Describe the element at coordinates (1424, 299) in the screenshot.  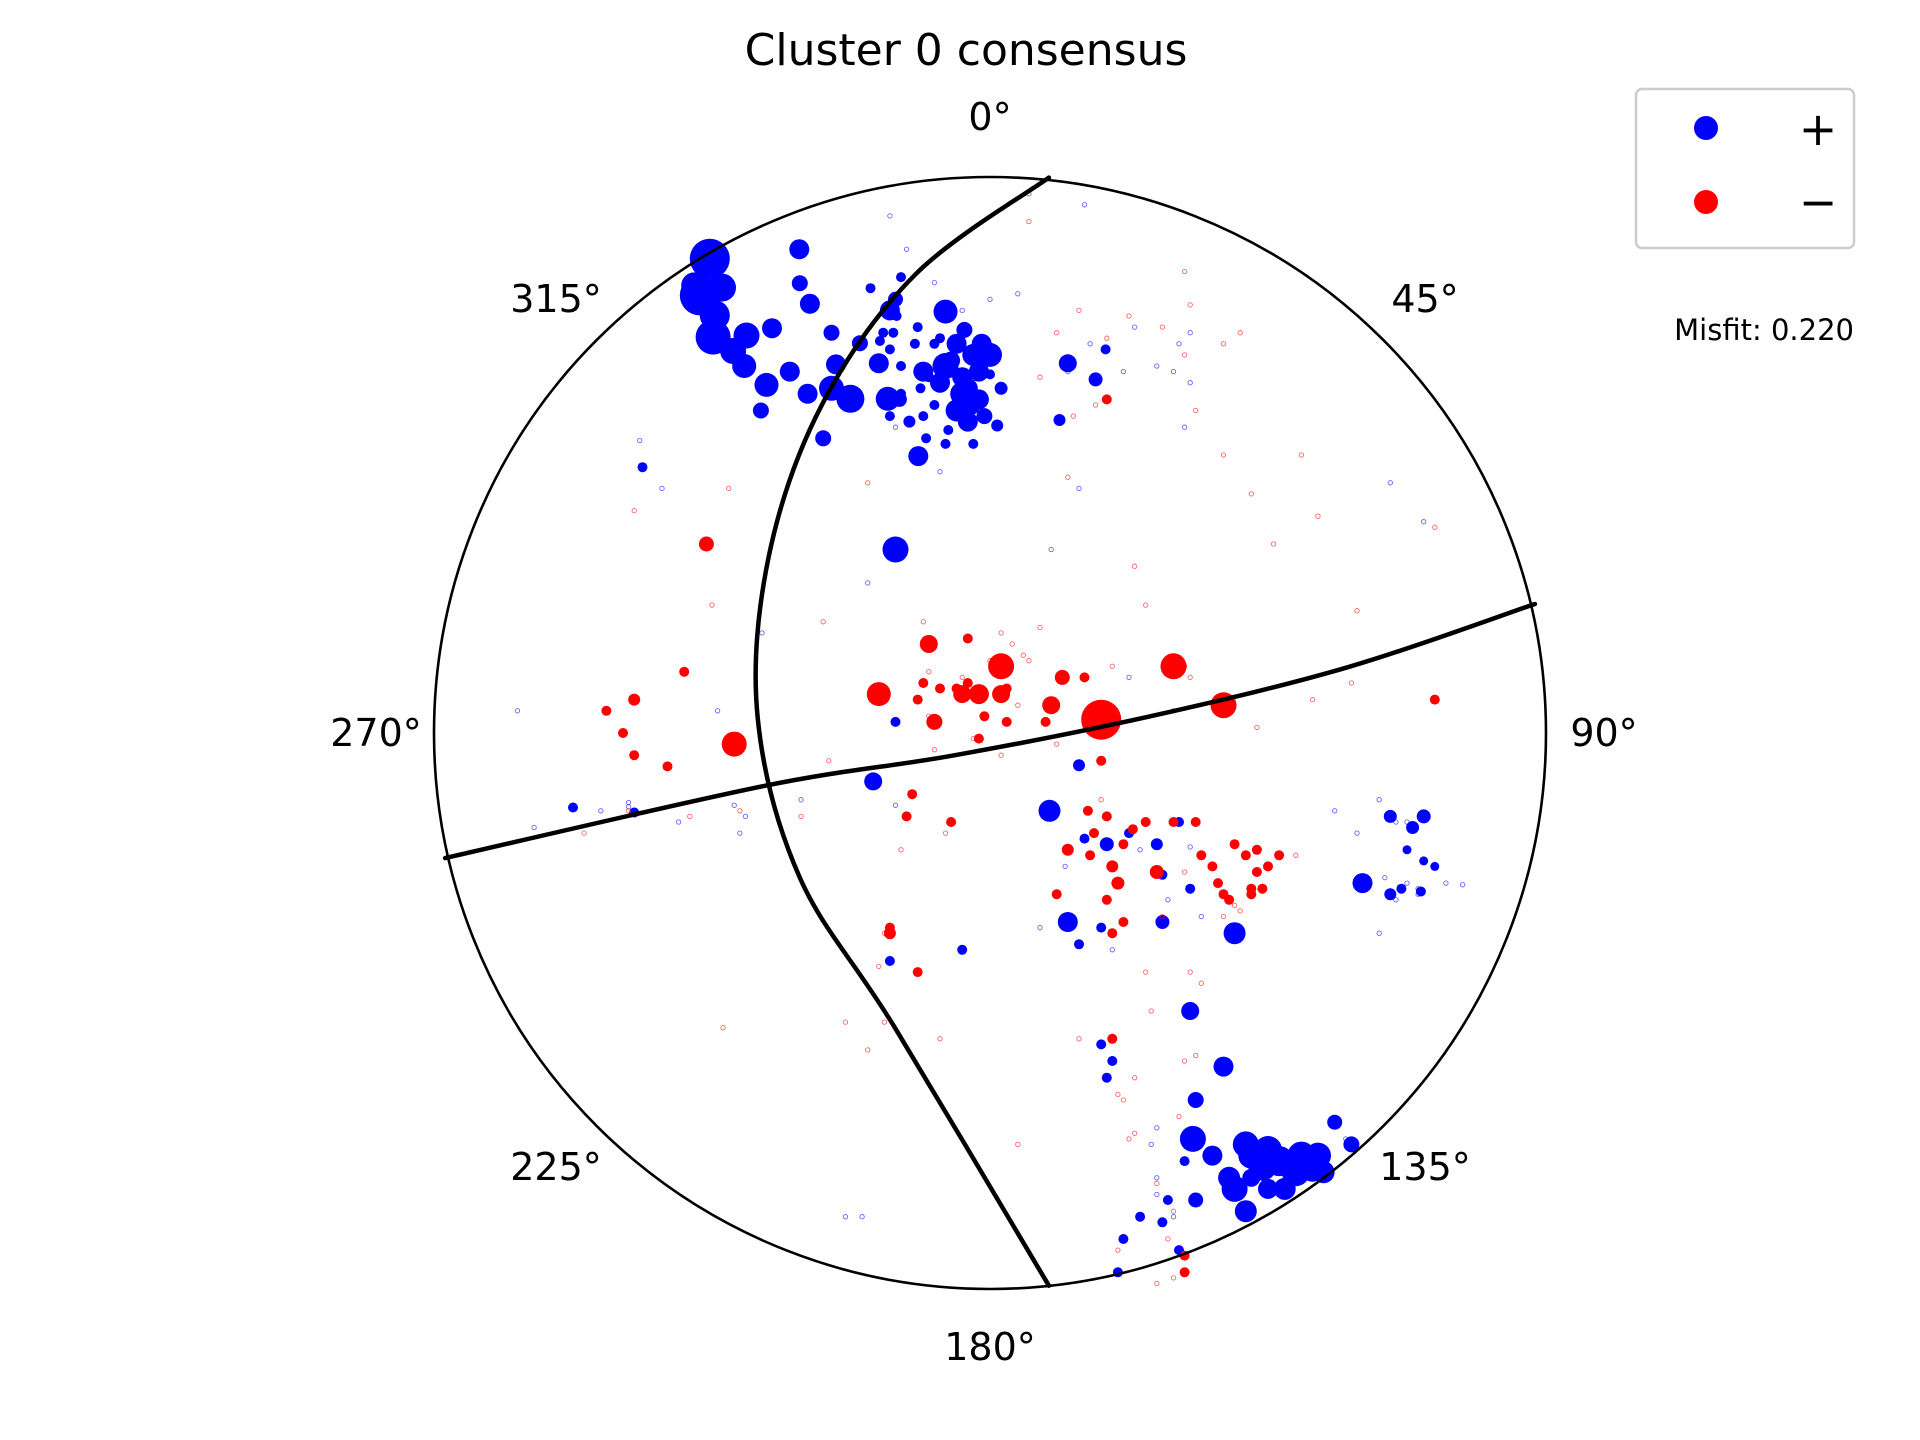
I see `tick-label-45: 45°` at that location.